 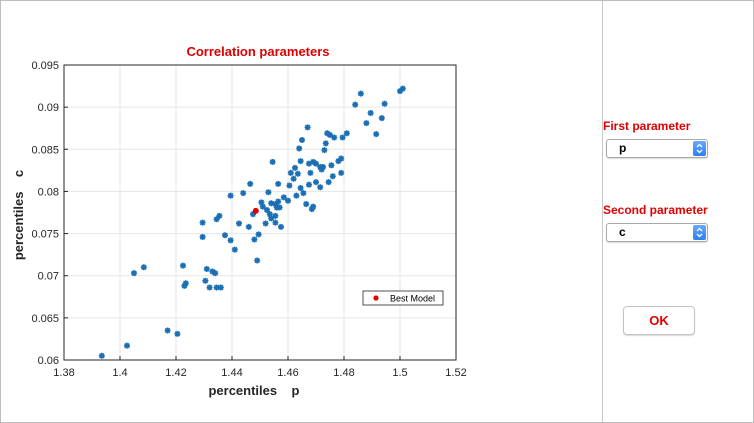 I want to click on legend-label: Best Model, so click(x=412, y=299).